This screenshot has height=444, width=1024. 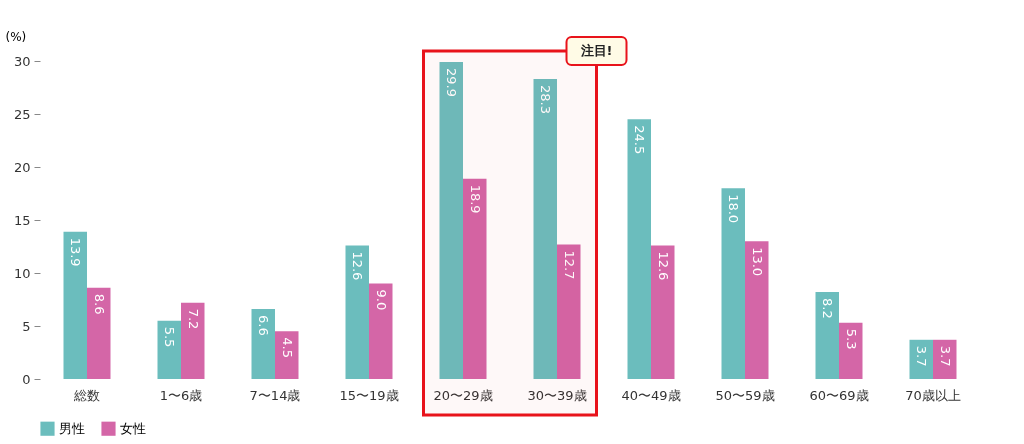 What do you see at coordinates (640, 140) in the screenshot?
I see `data-label: 24.5` at bounding box center [640, 140].